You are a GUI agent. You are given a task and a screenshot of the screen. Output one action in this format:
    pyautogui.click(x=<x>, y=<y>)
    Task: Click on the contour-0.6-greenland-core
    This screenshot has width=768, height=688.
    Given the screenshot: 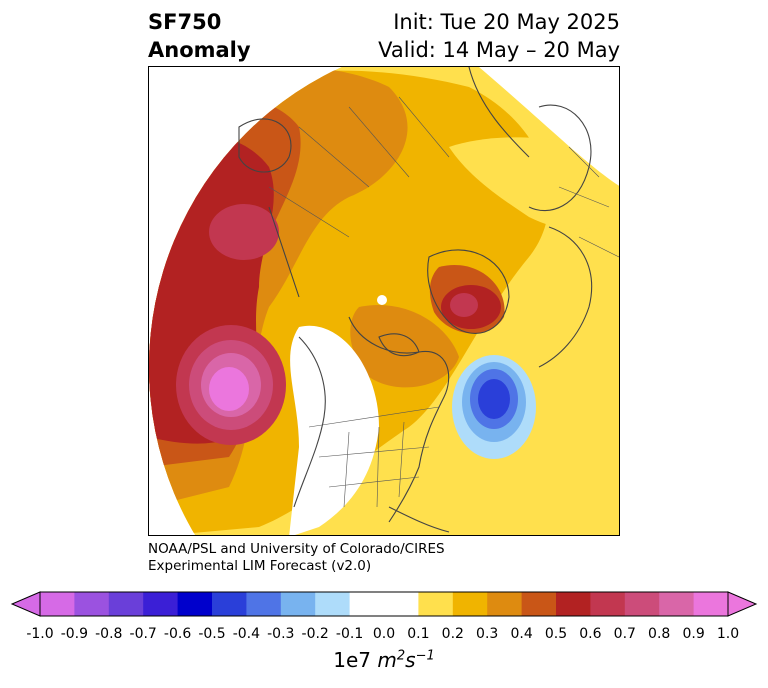 What is the action you would take?
    pyautogui.click(x=464, y=305)
    